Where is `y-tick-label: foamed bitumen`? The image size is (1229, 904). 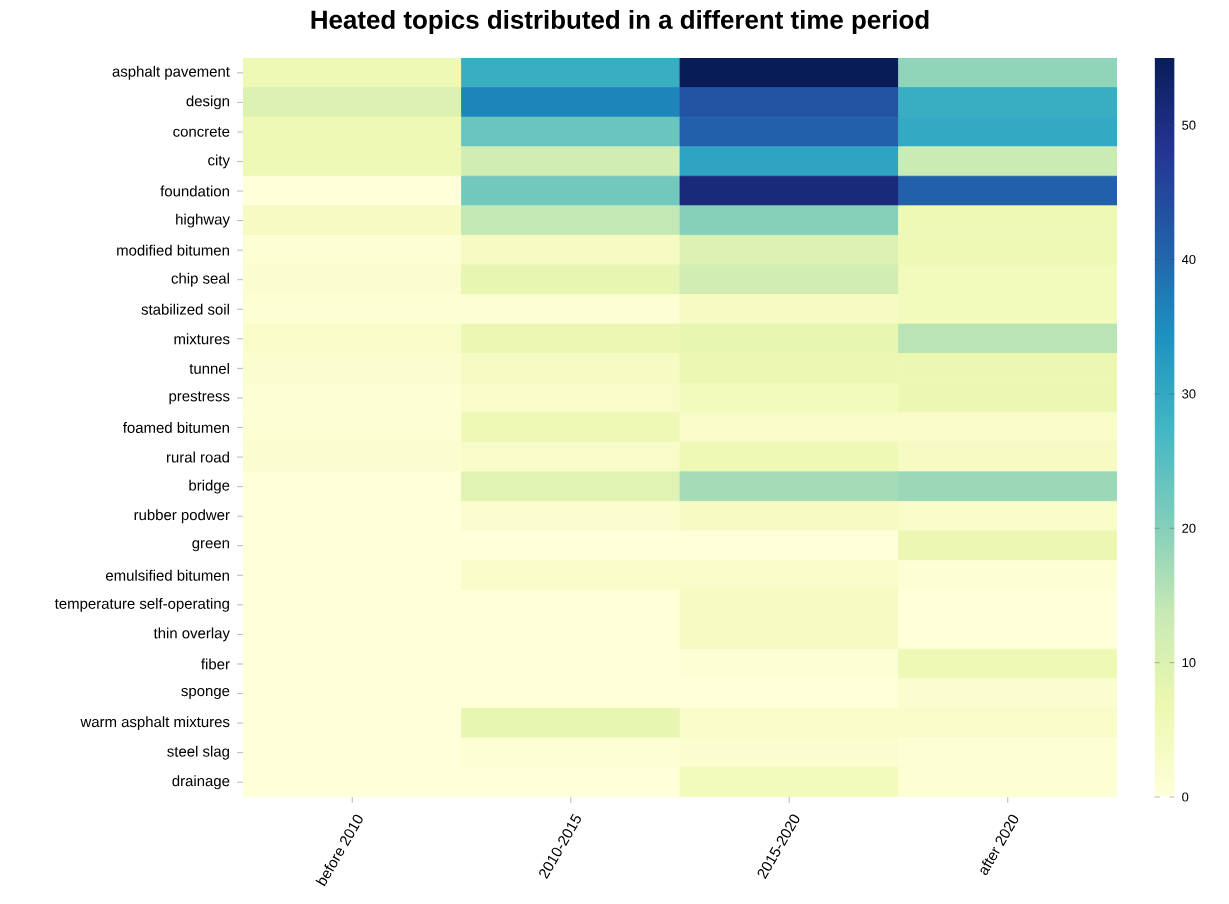
y-tick-label: foamed bitumen is located at coordinates (176, 427).